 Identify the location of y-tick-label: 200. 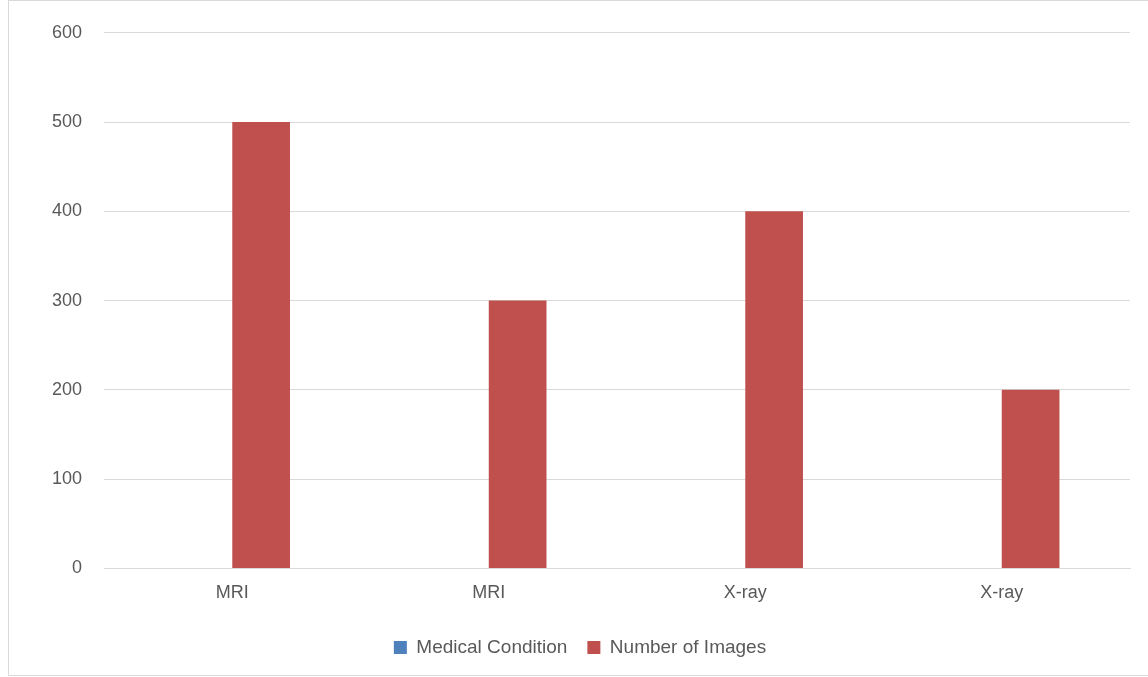
(67, 388).